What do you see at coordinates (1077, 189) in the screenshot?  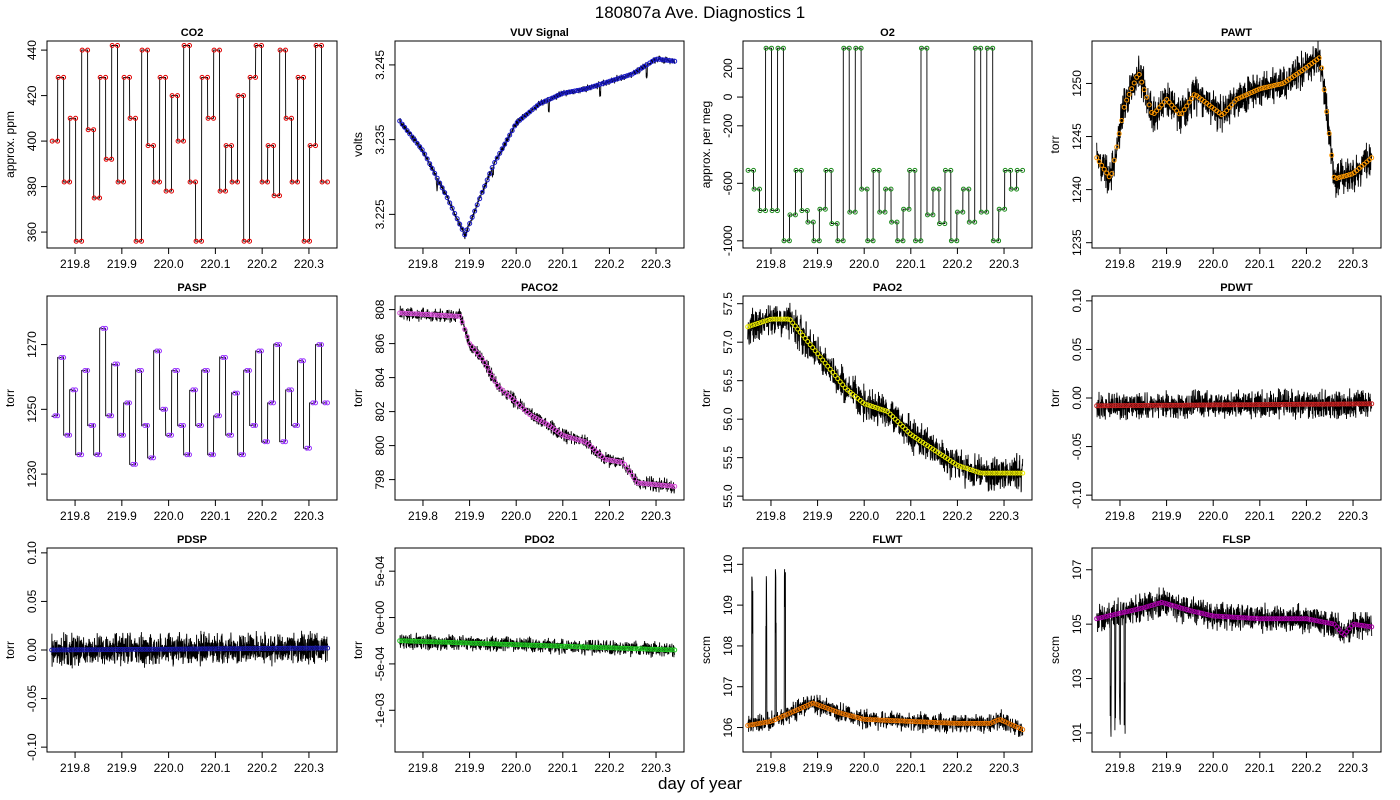 I see `y-tick-label: 1240` at bounding box center [1077, 189].